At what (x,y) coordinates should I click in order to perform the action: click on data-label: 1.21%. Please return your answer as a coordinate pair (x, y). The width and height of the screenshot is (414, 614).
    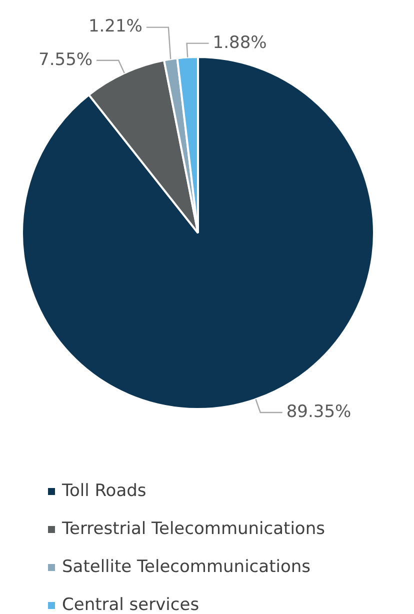
    Looking at the image, I should click on (115, 26).